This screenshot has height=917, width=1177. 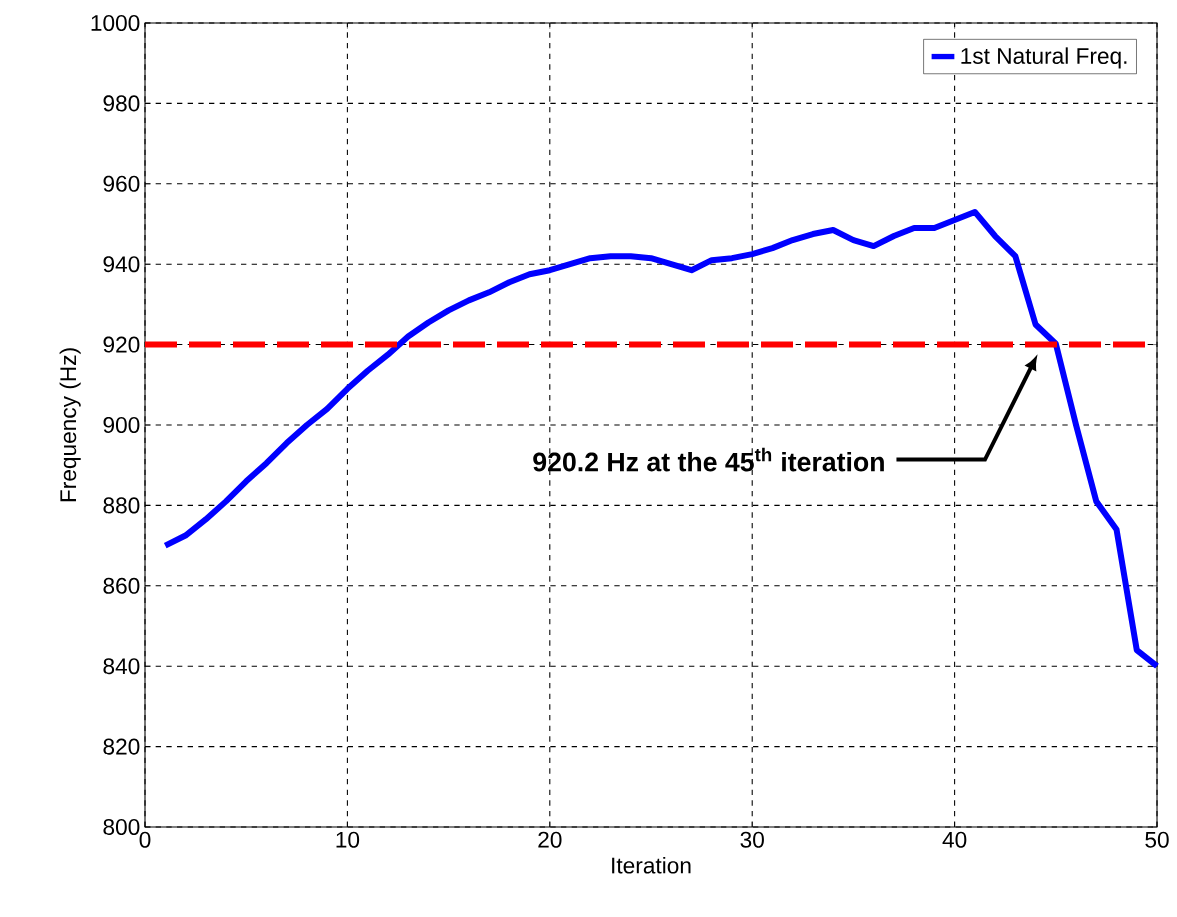 I want to click on x-tick-label: 10, so click(x=348, y=839).